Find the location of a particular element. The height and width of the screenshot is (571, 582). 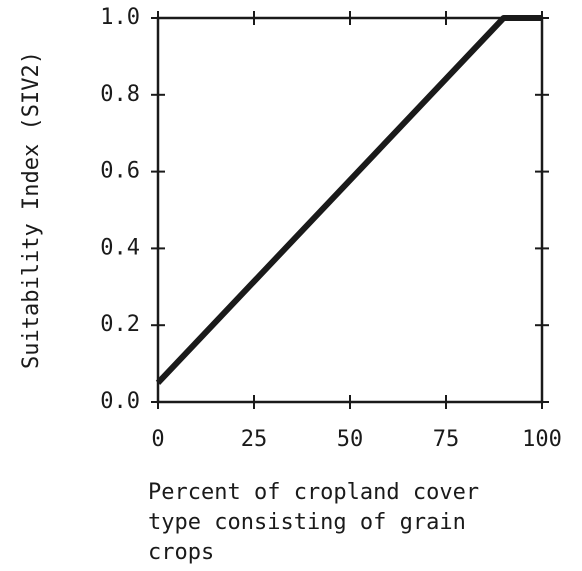

x-tick-label: 50 is located at coordinates (350, 439).